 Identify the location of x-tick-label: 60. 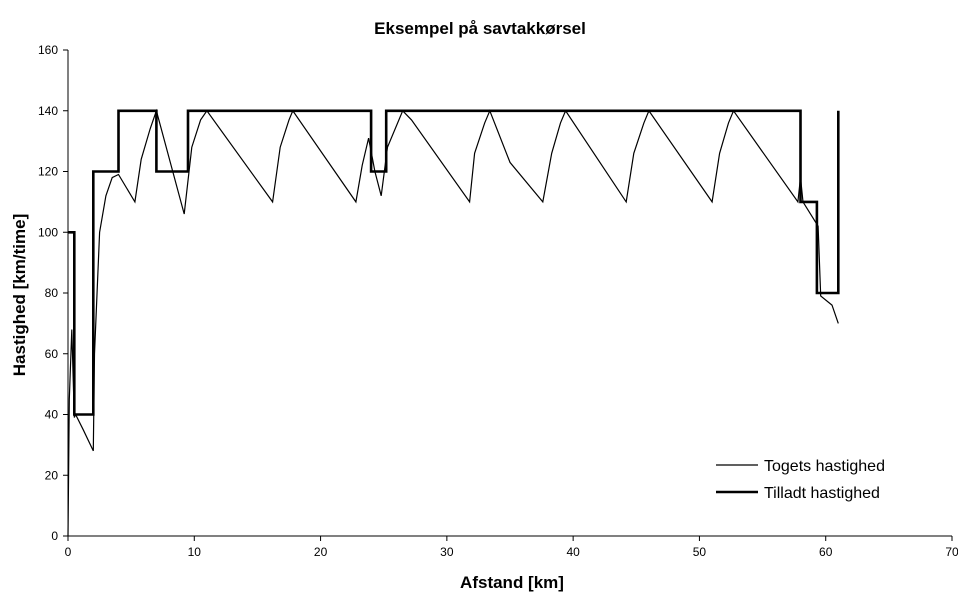
(826, 552).